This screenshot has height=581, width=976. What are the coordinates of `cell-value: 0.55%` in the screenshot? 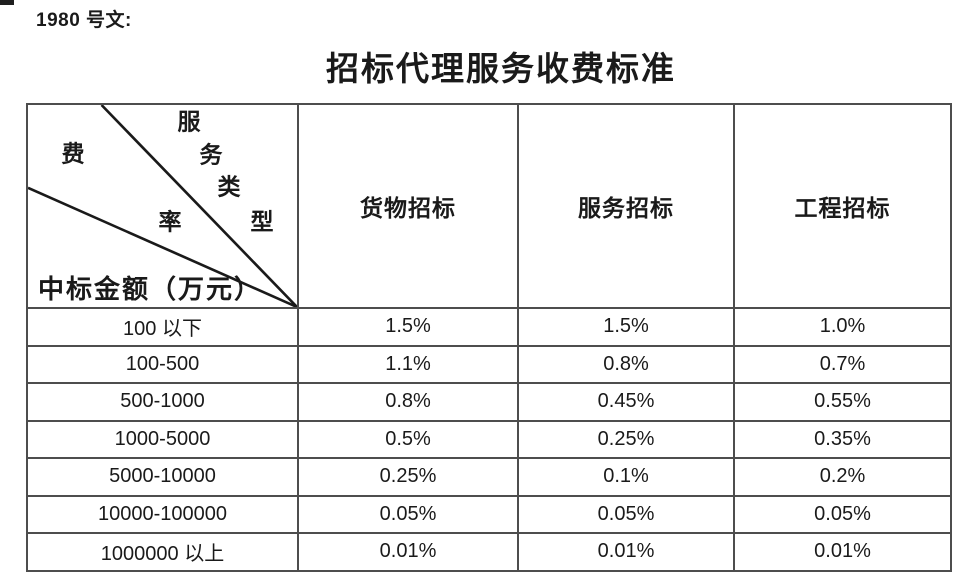 It's located at (842, 402).